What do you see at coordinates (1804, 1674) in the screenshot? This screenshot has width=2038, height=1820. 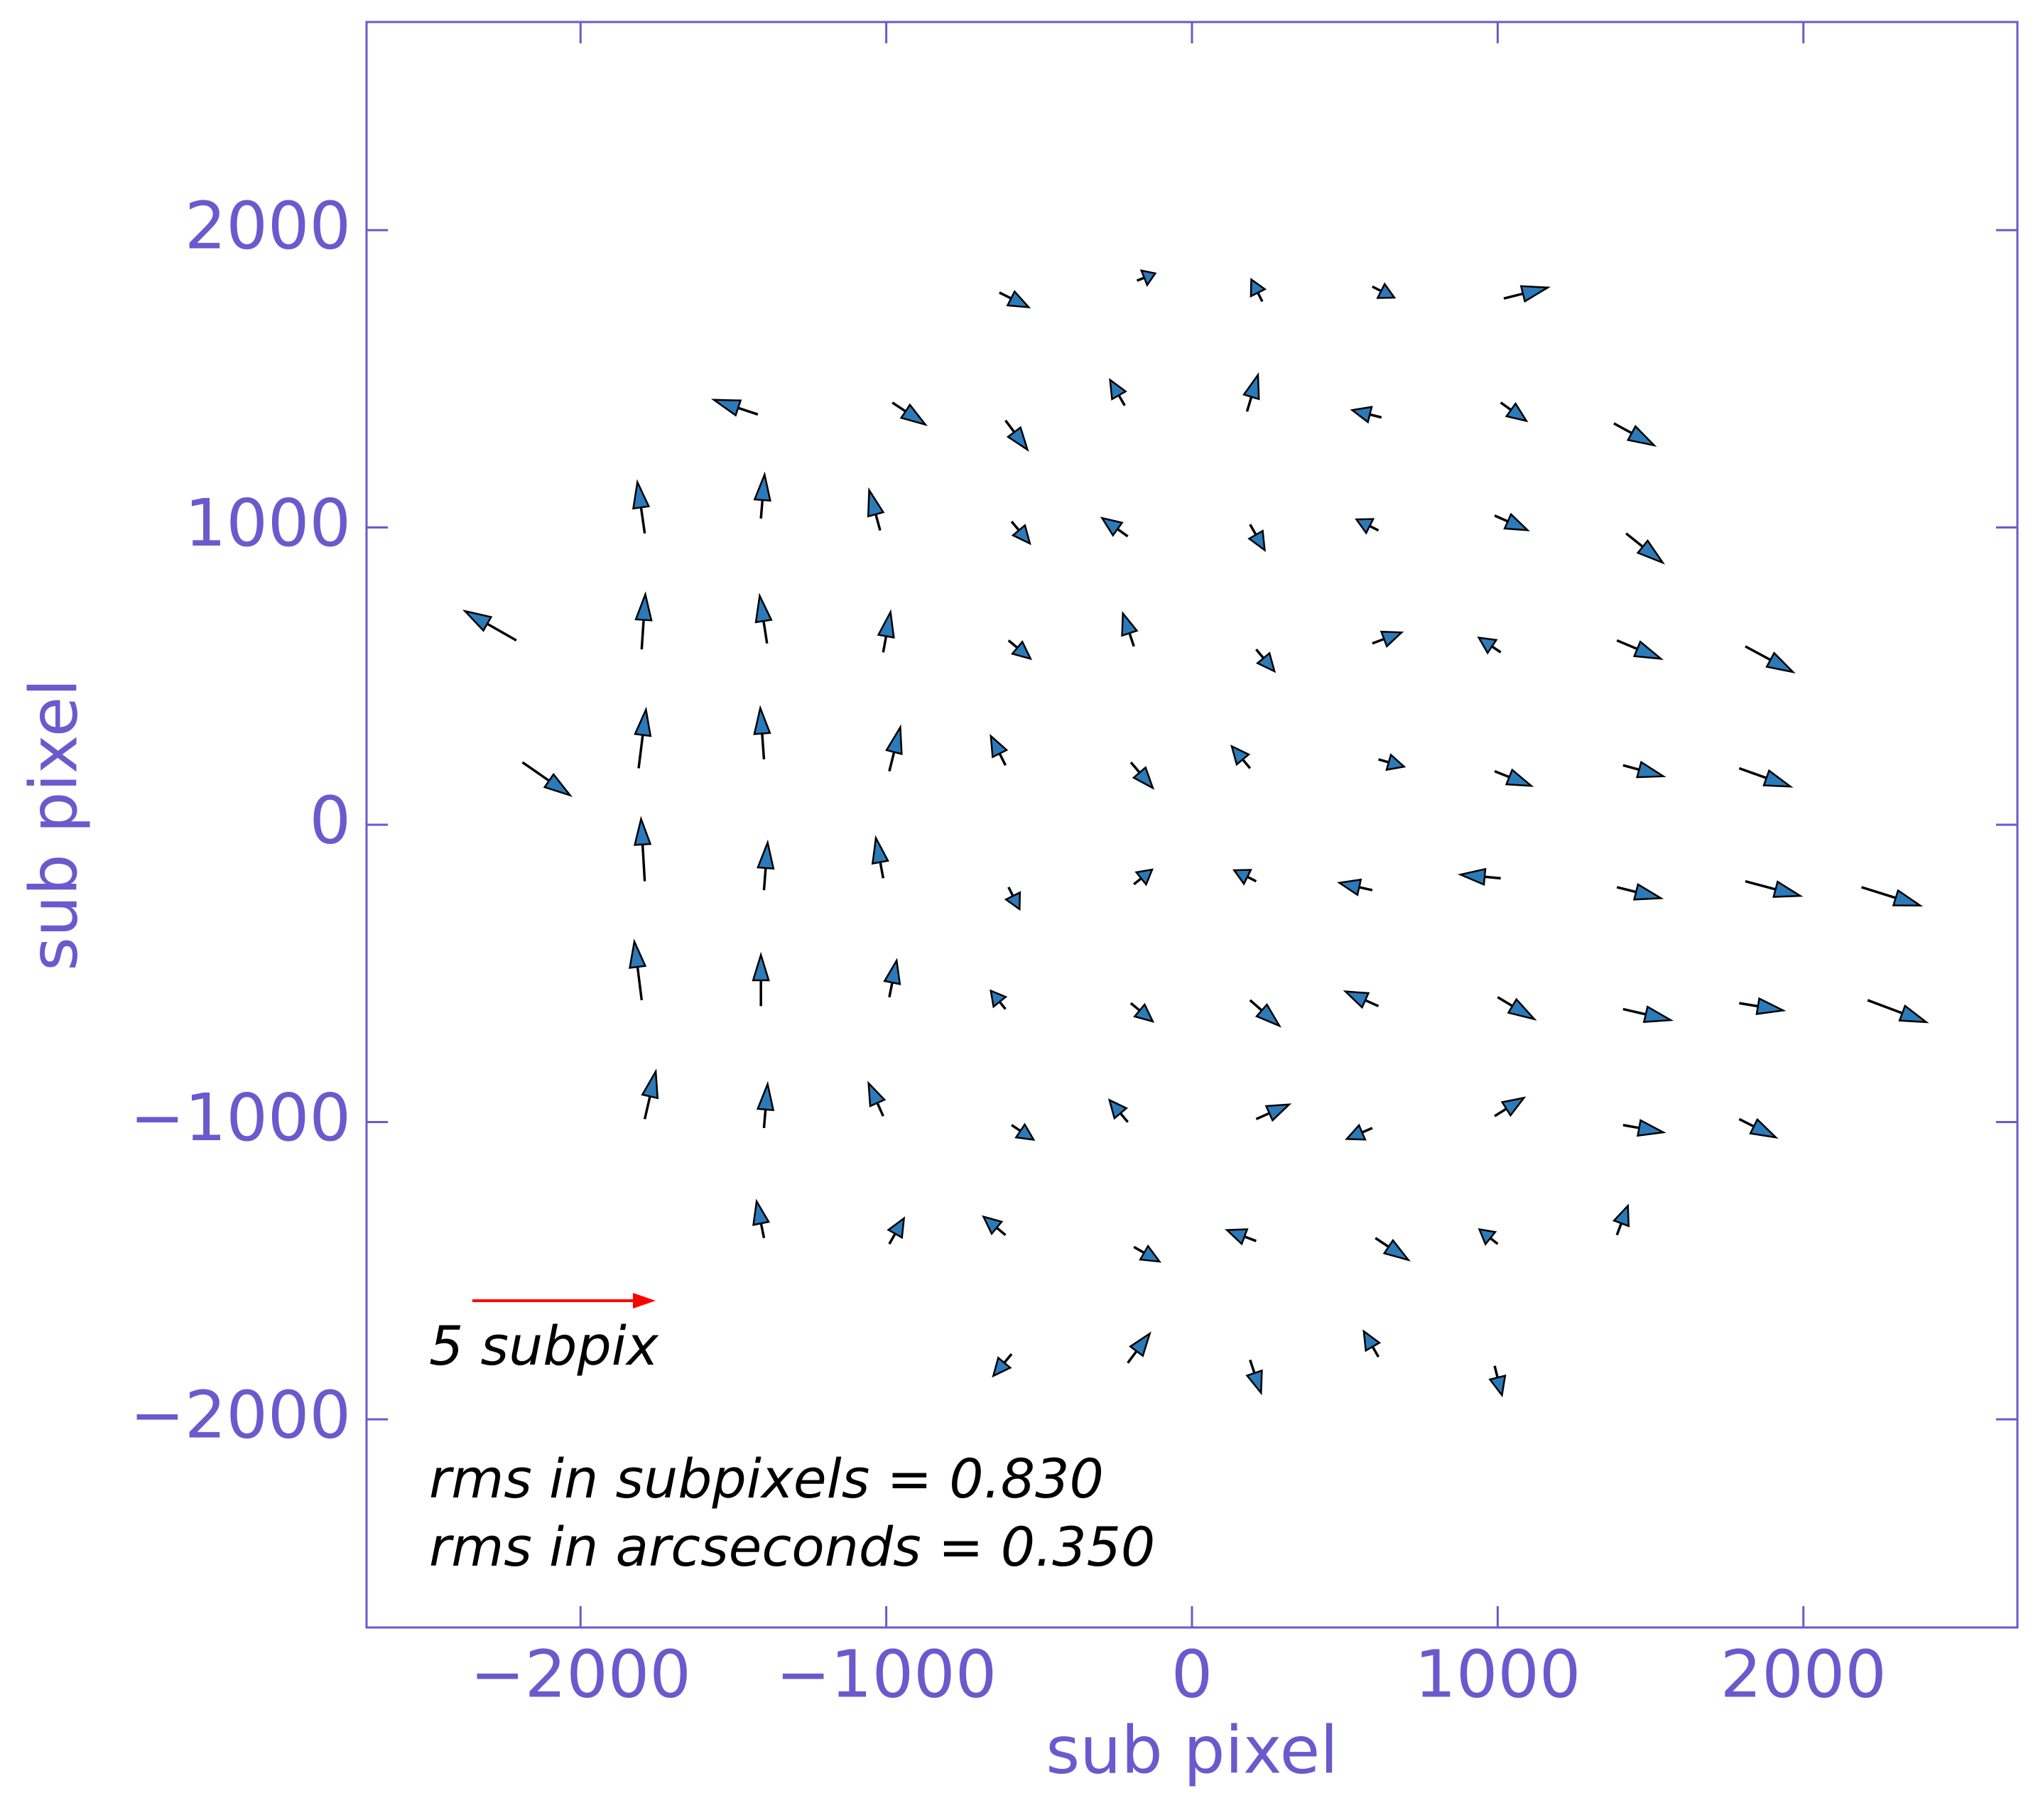 I see `x-tick-label: 2000` at bounding box center [1804, 1674].